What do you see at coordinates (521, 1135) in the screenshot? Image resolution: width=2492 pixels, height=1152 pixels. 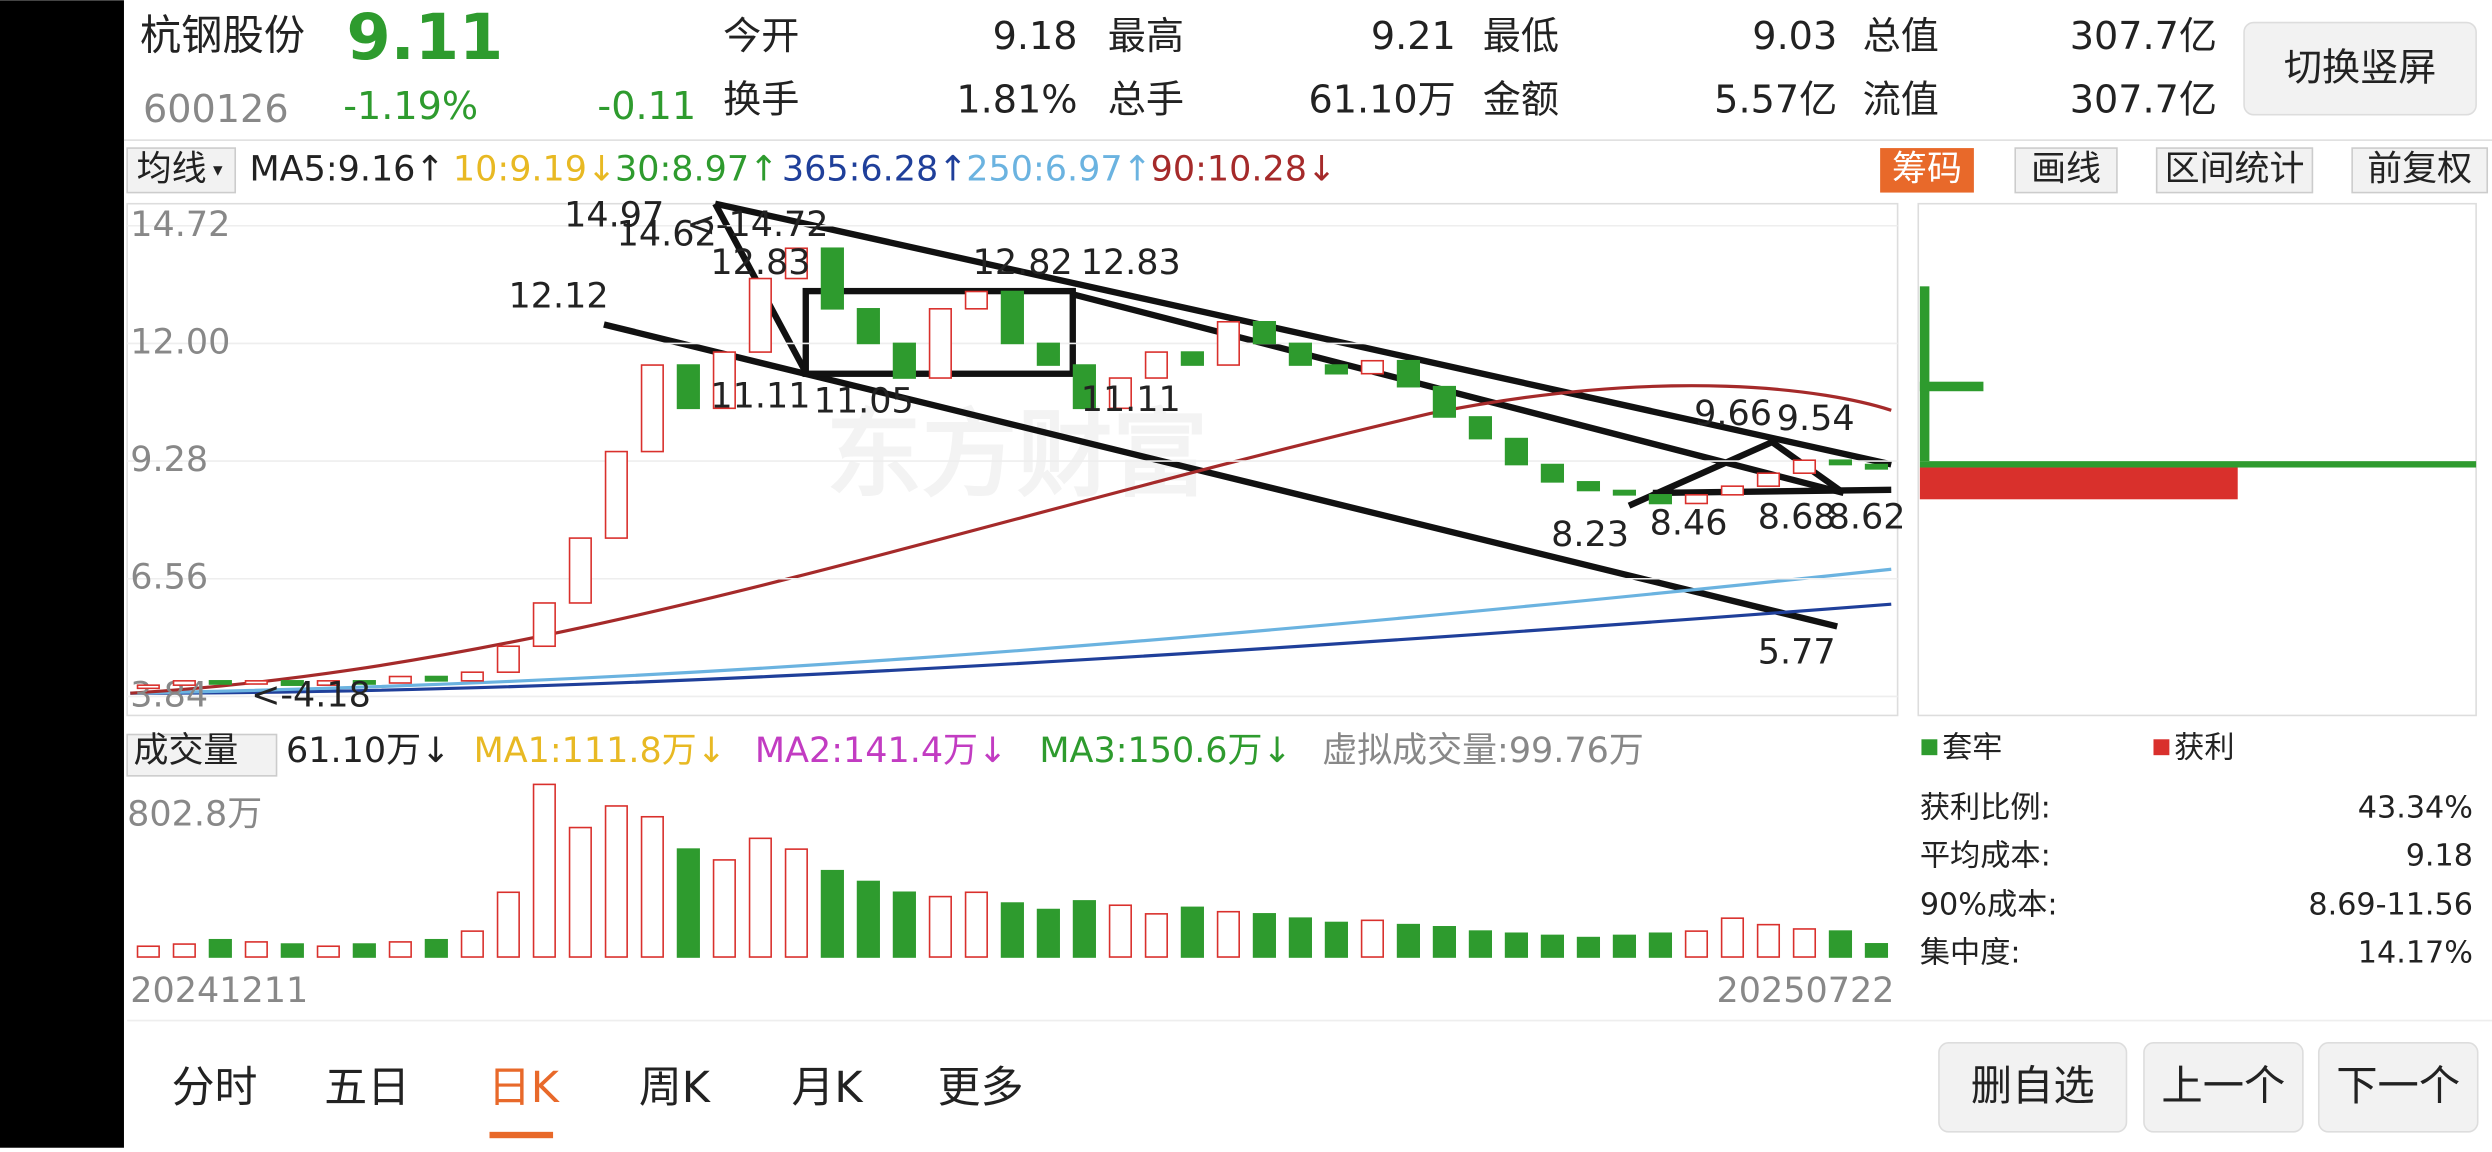 I see `tab-underline` at bounding box center [521, 1135].